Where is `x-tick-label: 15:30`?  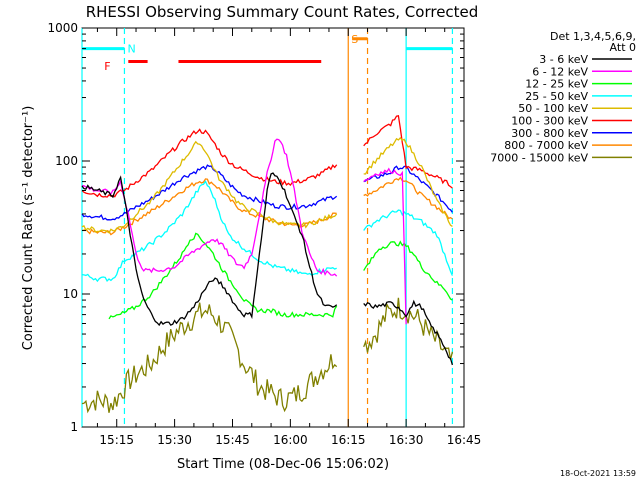 x-tick-label: 15:30 is located at coordinates (174, 440).